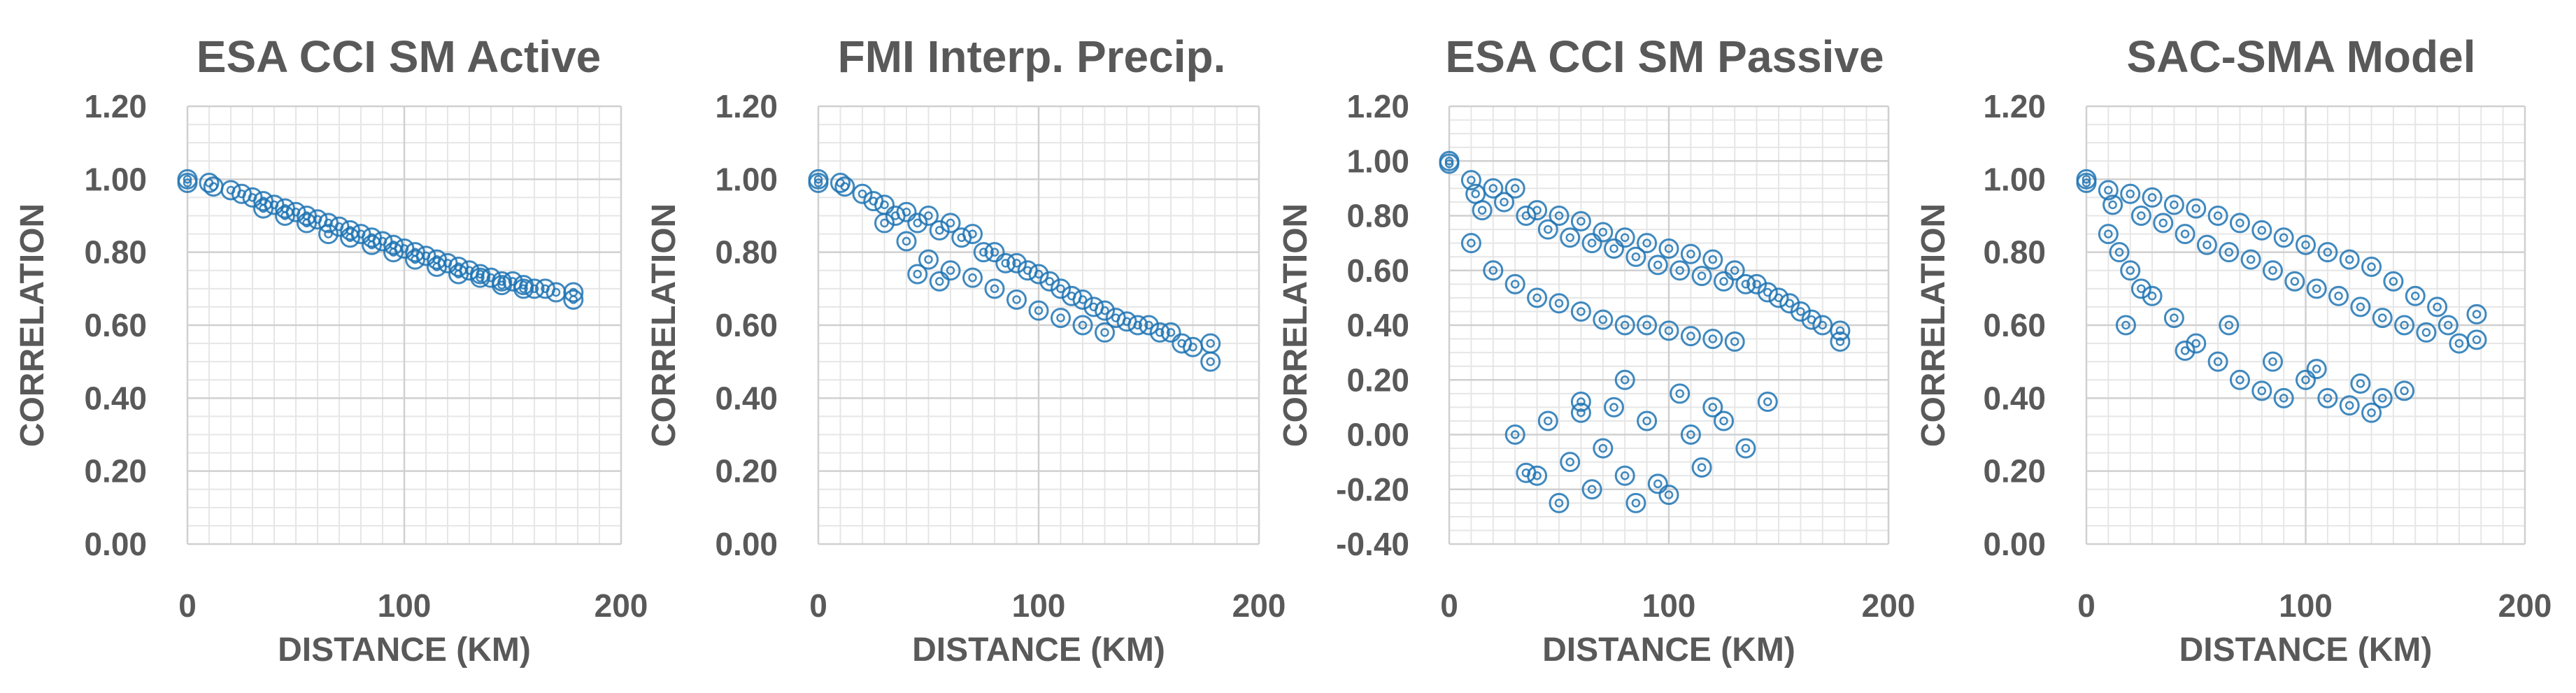 This screenshot has width=2576, height=693. What do you see at coordinates (2086, 605) in the screenshot?
I see `x-tick-label: 0` at bounding box center [2086, 605].